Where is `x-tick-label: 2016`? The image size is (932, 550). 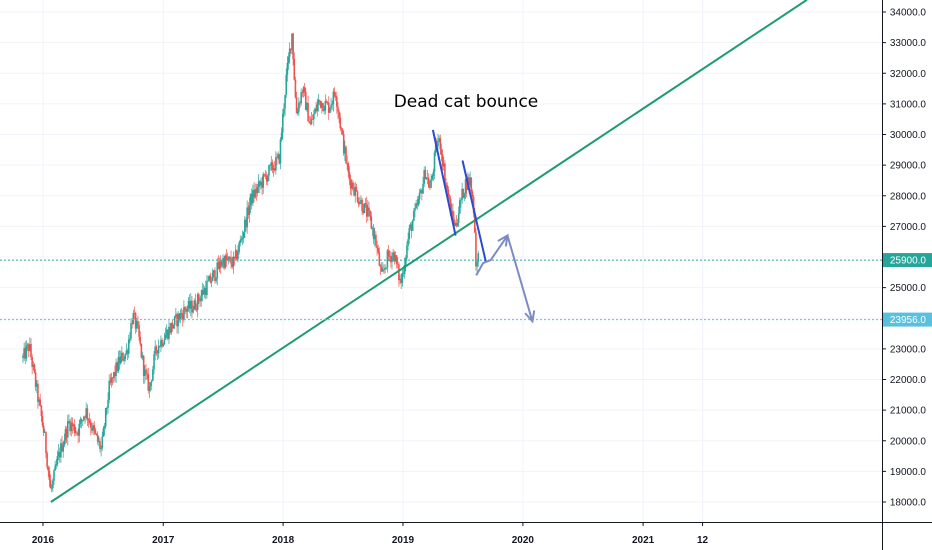 x-tick-label: 2016 is located at coordinates (43, 540).